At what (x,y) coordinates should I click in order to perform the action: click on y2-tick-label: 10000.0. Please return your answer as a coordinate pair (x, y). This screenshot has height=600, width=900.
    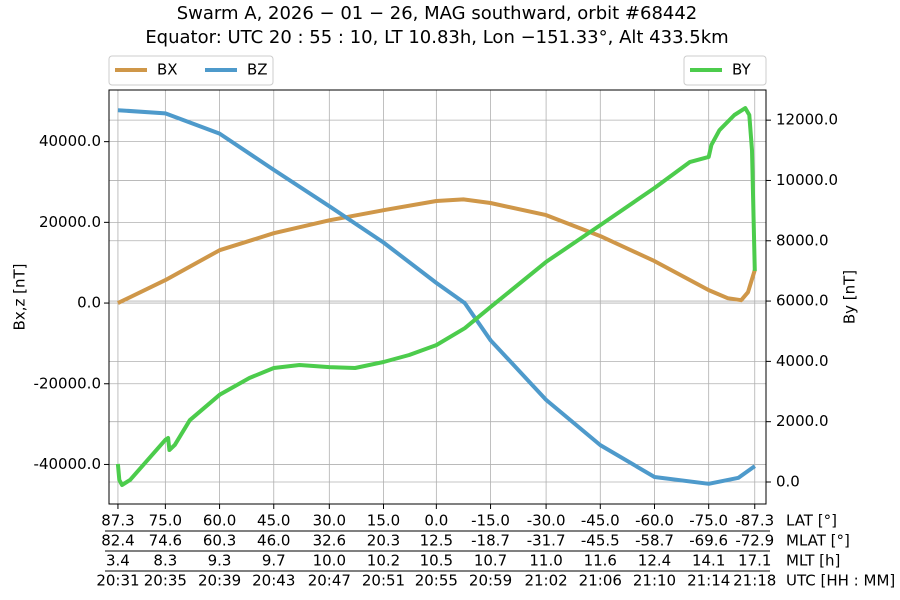
    Looking at the image, I should click on (807, 180).